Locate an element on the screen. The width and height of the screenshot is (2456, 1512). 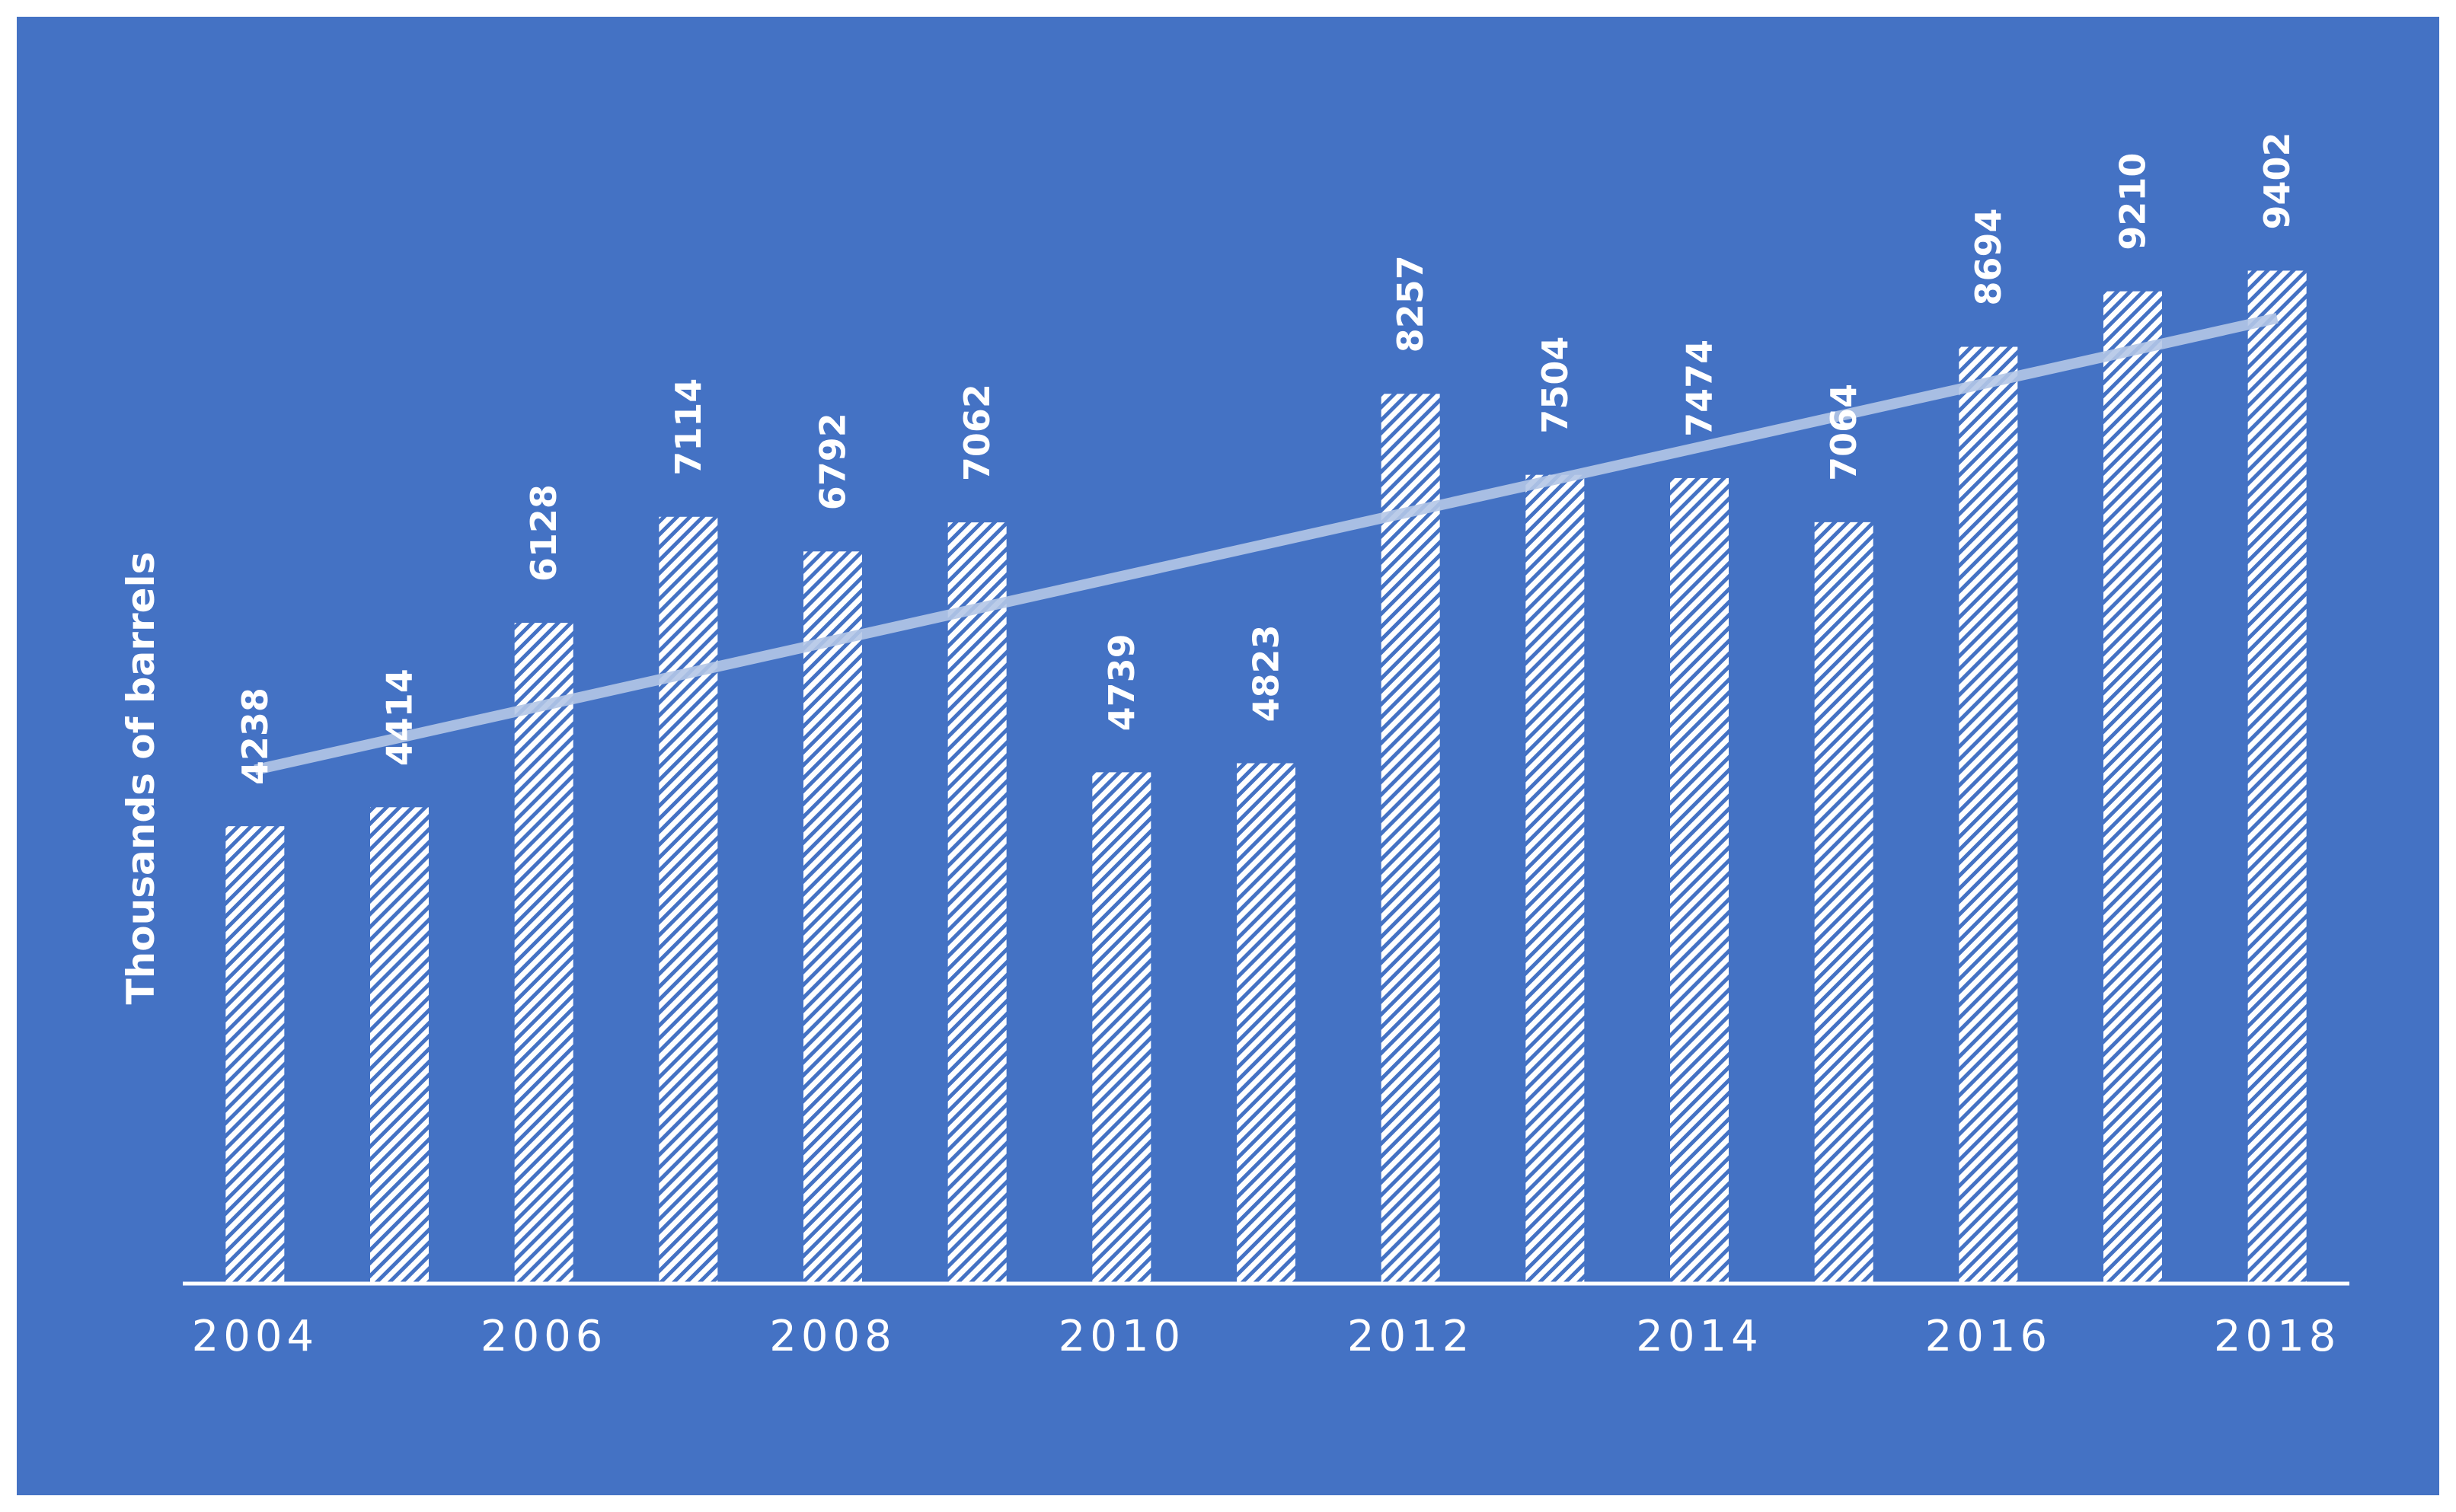
data-label-2017: 9210 is located at coordinates (2133, 201).